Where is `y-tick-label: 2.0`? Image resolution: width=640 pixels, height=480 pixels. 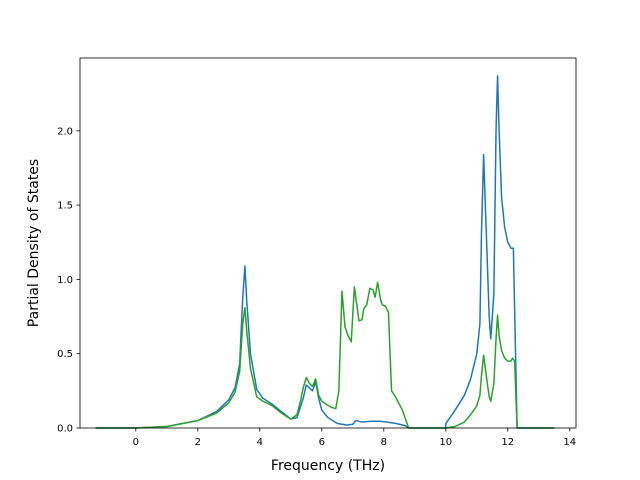
y-tick-label: 2.0 is located at coordinates (65, 131).